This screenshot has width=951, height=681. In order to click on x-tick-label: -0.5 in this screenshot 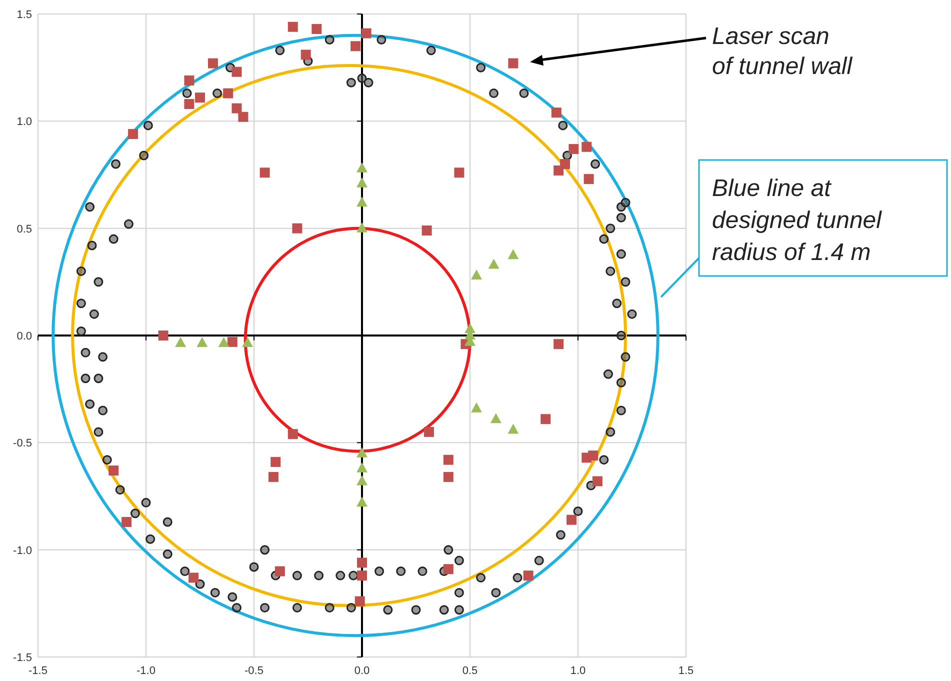, I will do `click(254, 671)`.